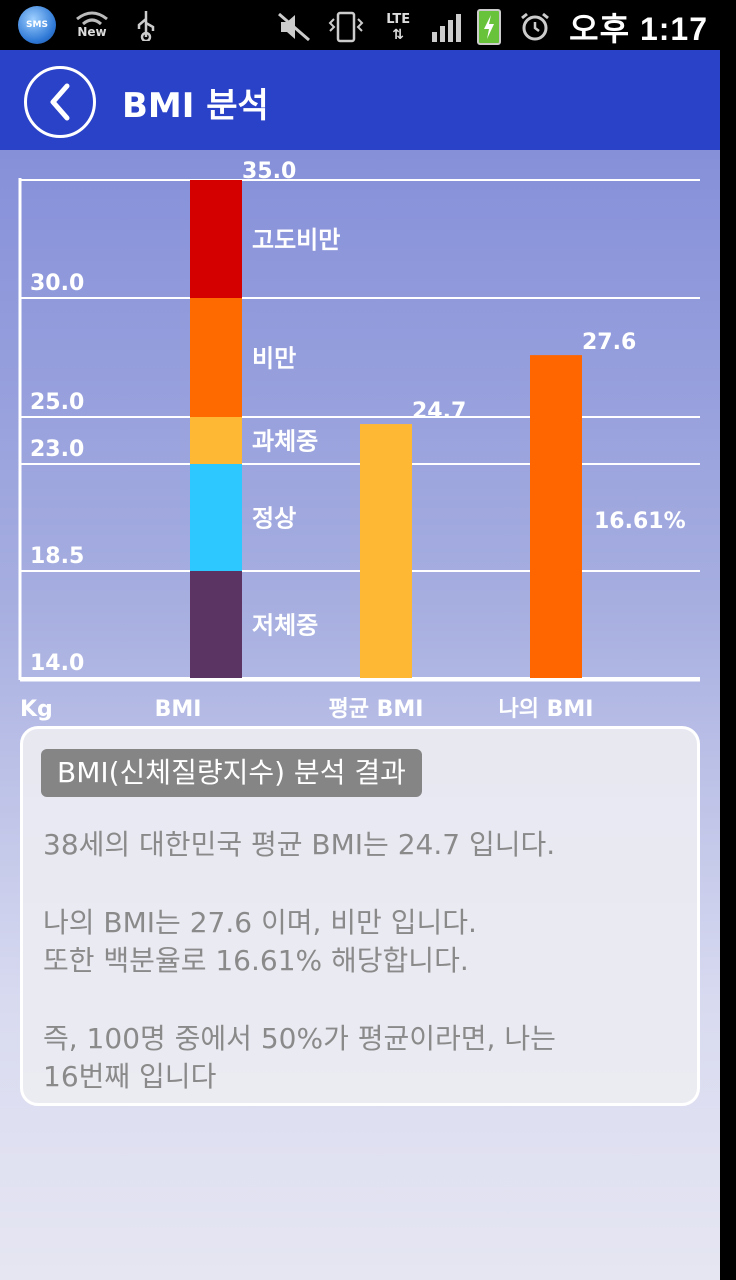 This screenshot has height=1280, width=736. Describe the element at coordinates (535, 27) in the screenshot. I see `alarm-icon` at that location.